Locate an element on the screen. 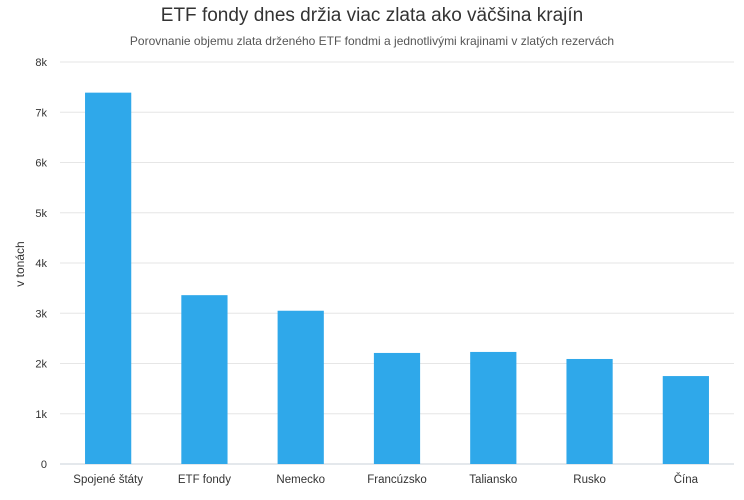  y-tick-label: 8k is located at coordinates (41, 63).